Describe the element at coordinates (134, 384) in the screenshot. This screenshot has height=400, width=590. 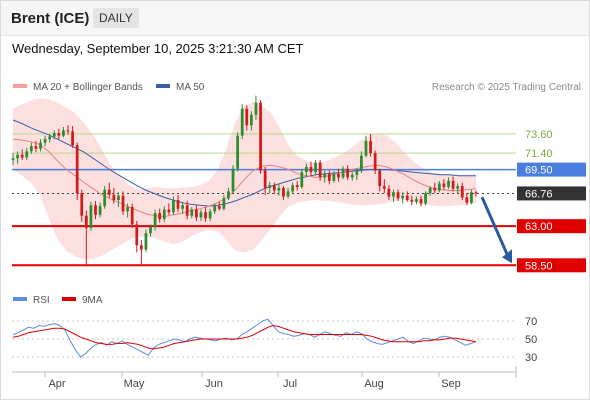
I see `month-label-may: May` at that location.